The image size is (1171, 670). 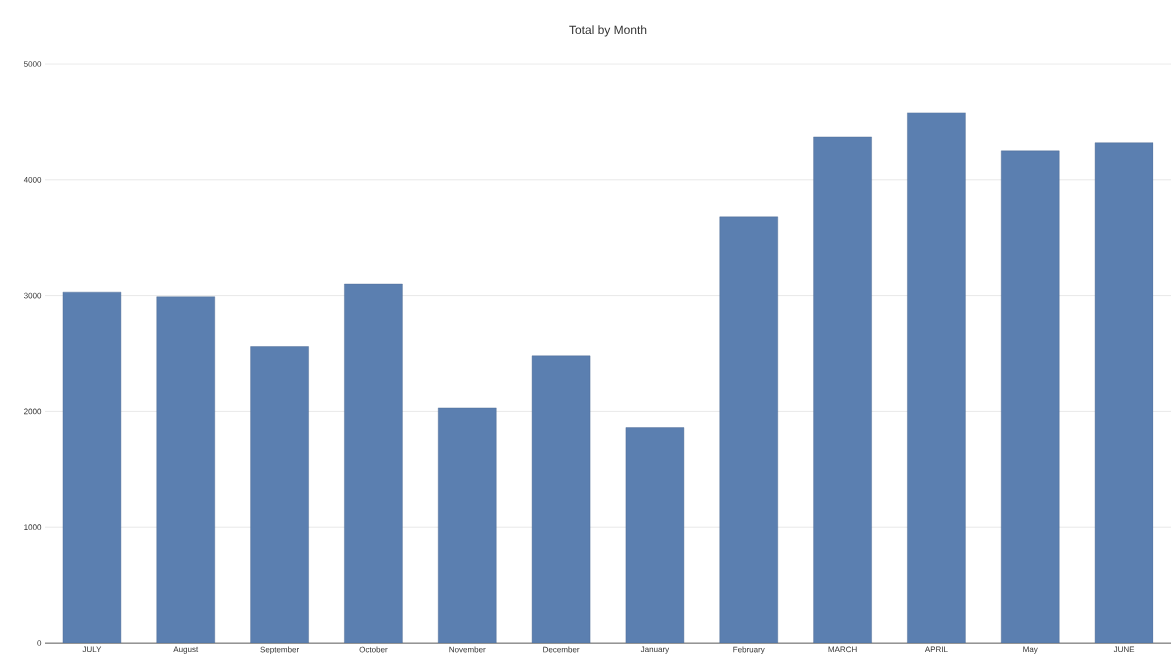 What do you see at coordinates (561, 649) in the screenshot?
I see `x-tick-label: December` at bounding box center [561, 649].